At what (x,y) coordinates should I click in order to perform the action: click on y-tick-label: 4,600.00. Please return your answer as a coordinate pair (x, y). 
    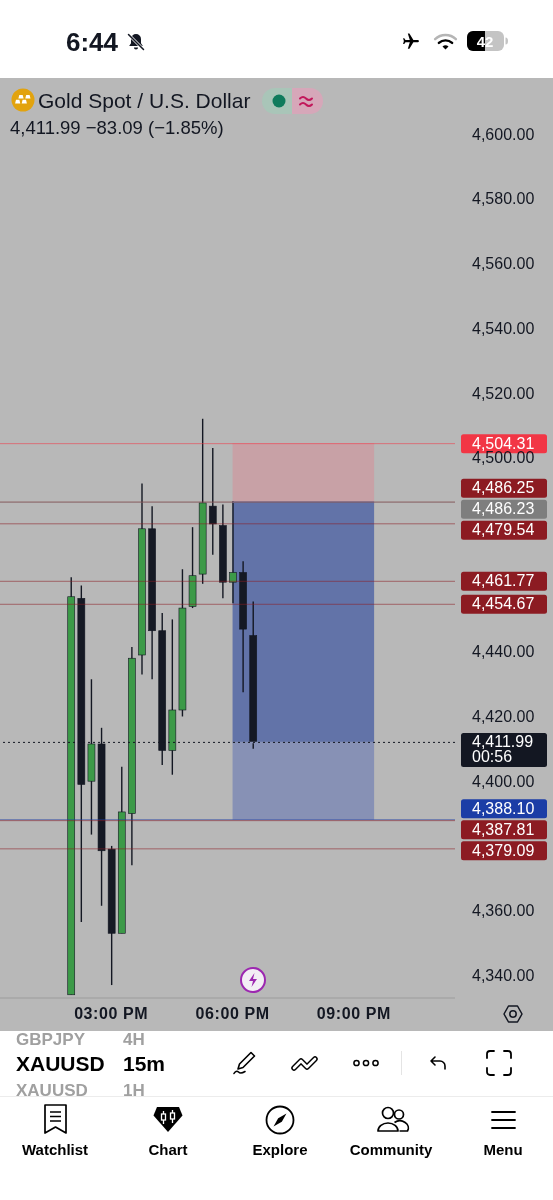
    Looking at the image, I should click on (503, 134).